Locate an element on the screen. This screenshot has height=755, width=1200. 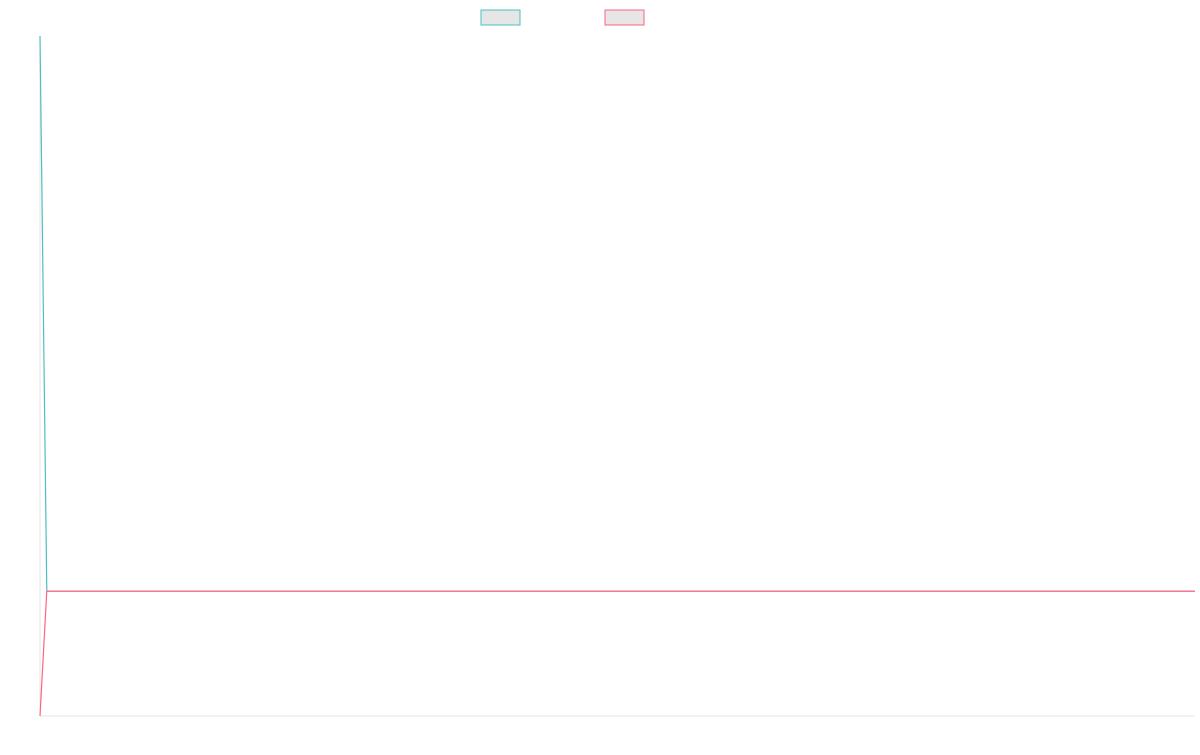
legend is located at coordinates (562, 17).